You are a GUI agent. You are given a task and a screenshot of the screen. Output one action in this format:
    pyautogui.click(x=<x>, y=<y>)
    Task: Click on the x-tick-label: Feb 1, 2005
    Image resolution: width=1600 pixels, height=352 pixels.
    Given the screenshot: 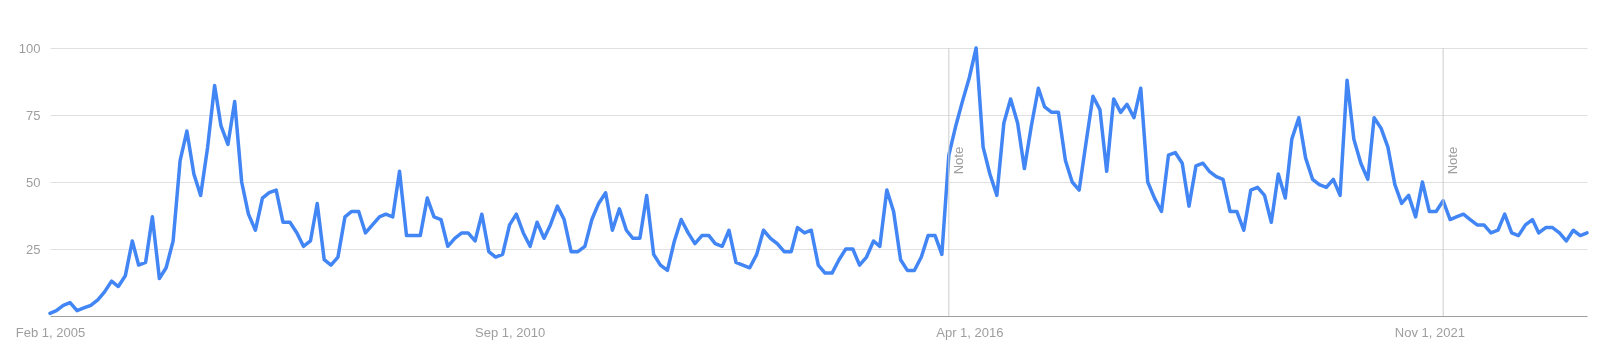 What is the action you would take?
    pyautogui.click(x=50, y=332)
    